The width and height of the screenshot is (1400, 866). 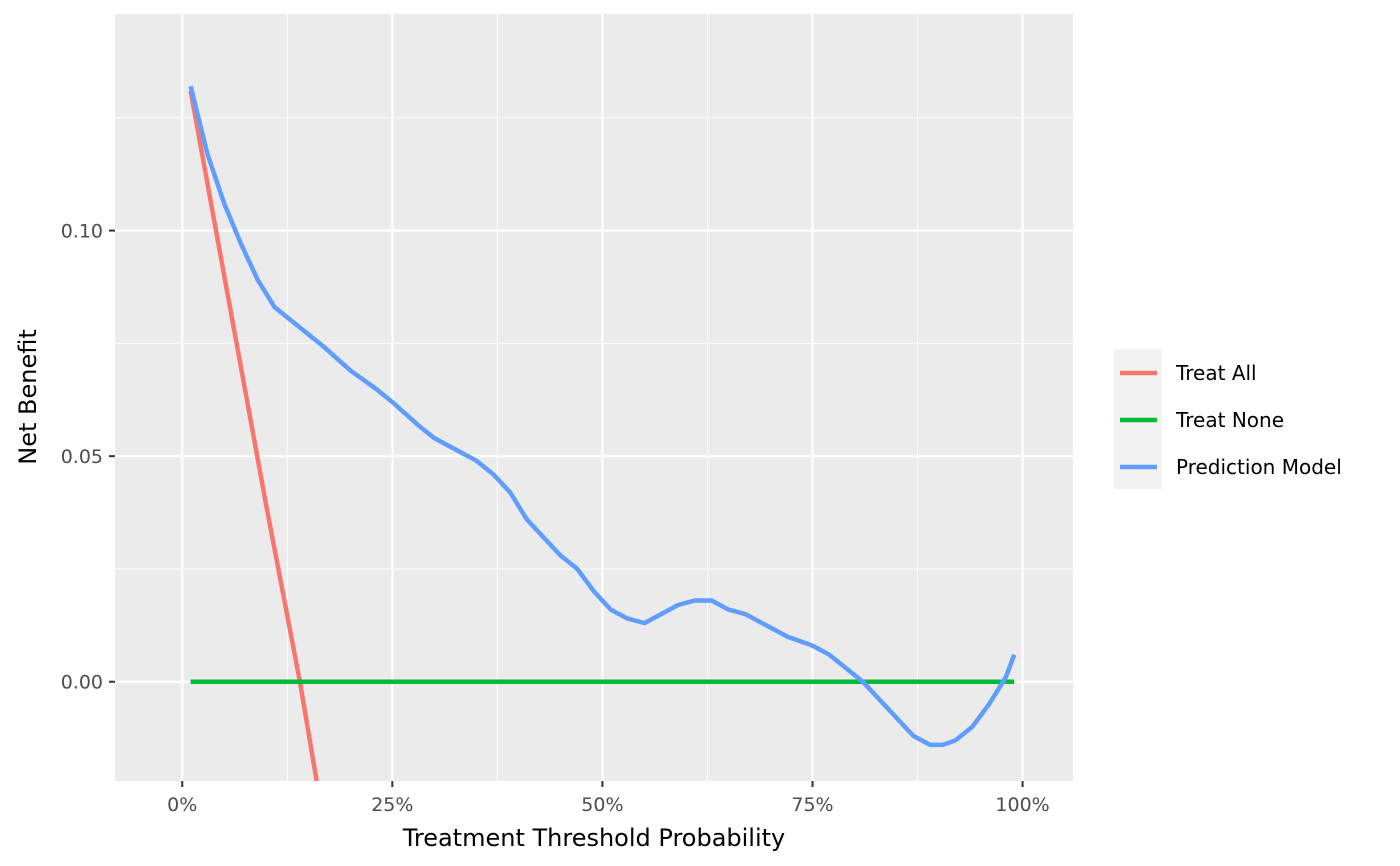 I want to click on x-tick-label: 25%, so click(x=392, y=805).